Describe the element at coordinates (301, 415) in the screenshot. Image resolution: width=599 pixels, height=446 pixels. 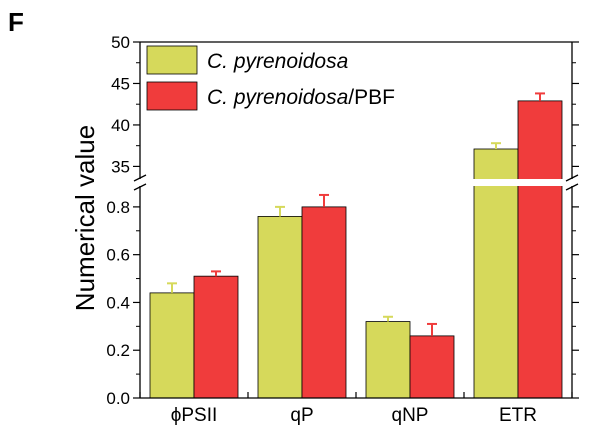
I see `x-tick-label: qP` at that location.